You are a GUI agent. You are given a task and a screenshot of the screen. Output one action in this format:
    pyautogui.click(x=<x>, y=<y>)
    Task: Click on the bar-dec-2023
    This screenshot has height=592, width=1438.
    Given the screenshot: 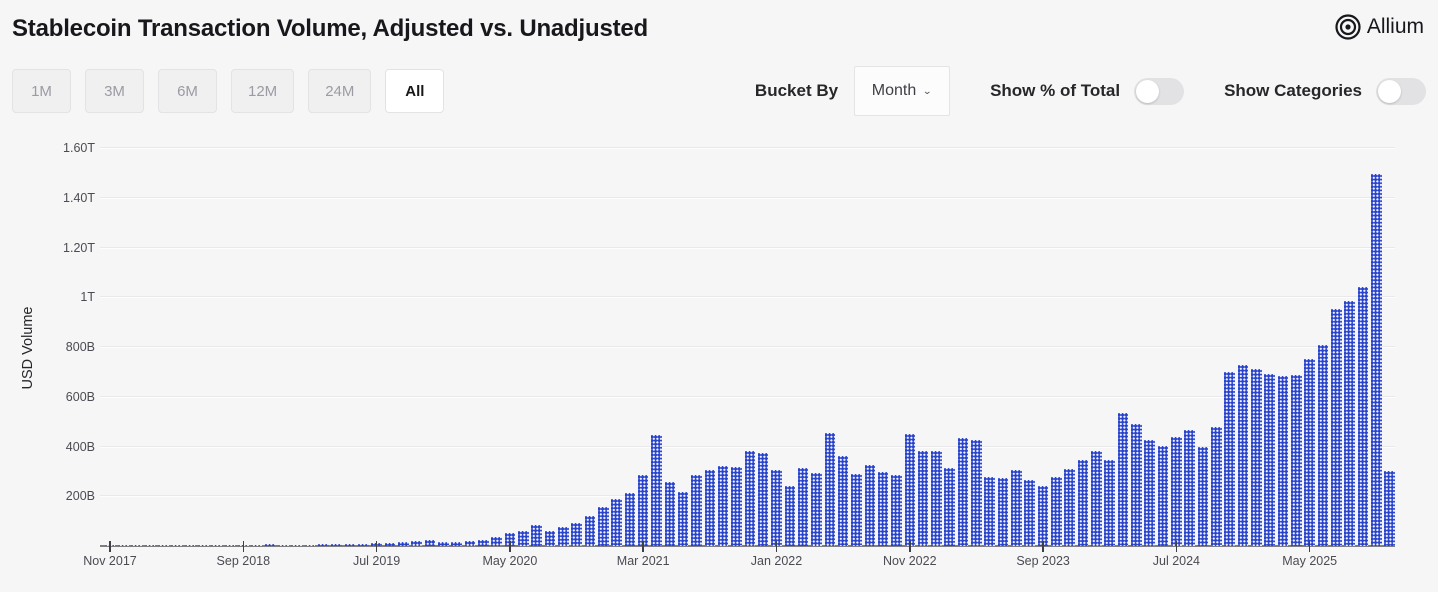 What is the action you would take?
    pyautogui.click(x=1083, y=502)
    